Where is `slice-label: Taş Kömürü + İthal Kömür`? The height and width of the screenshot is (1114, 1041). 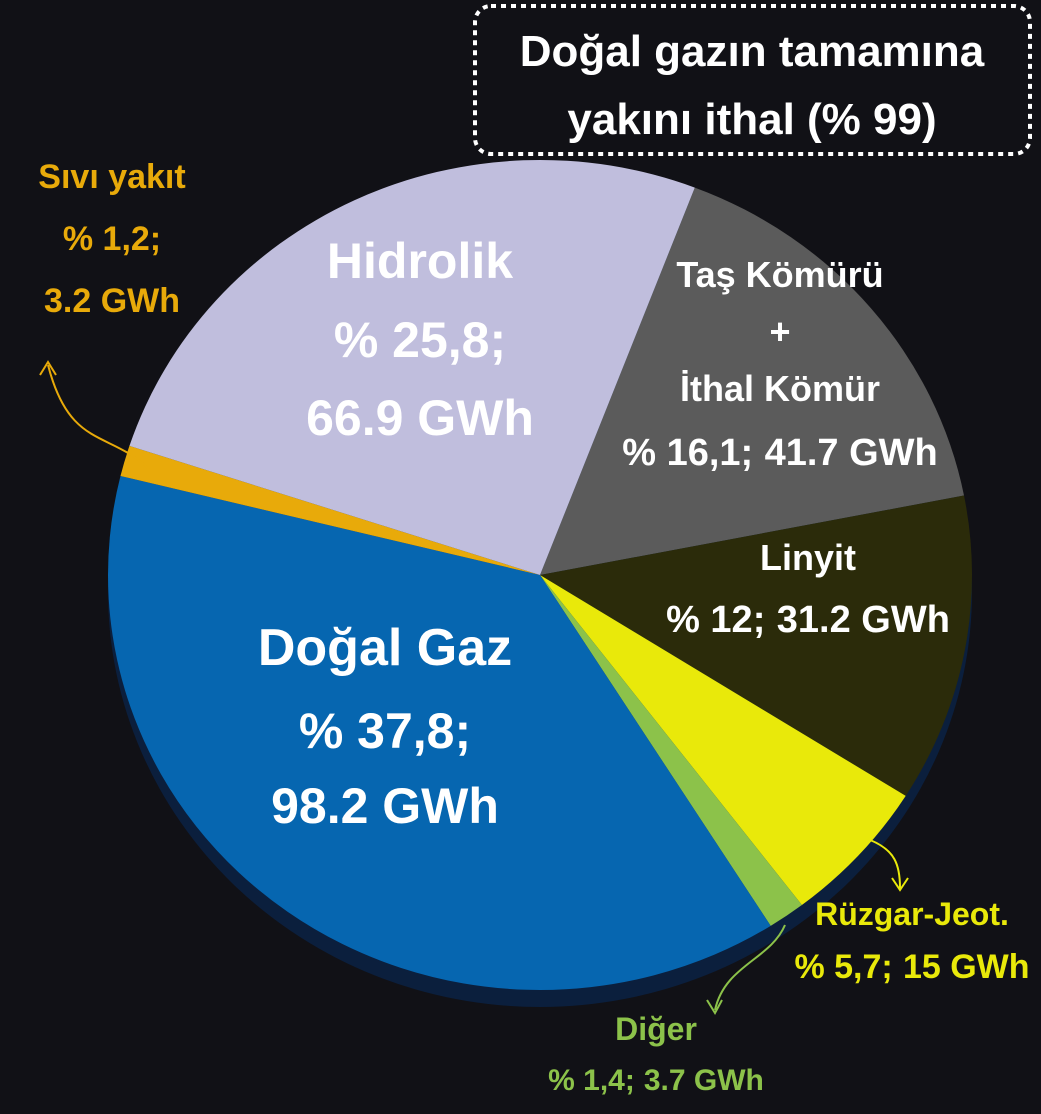 slice-label: Taş Kömürü + İthal Kömür is located at coordinates (779, 331).